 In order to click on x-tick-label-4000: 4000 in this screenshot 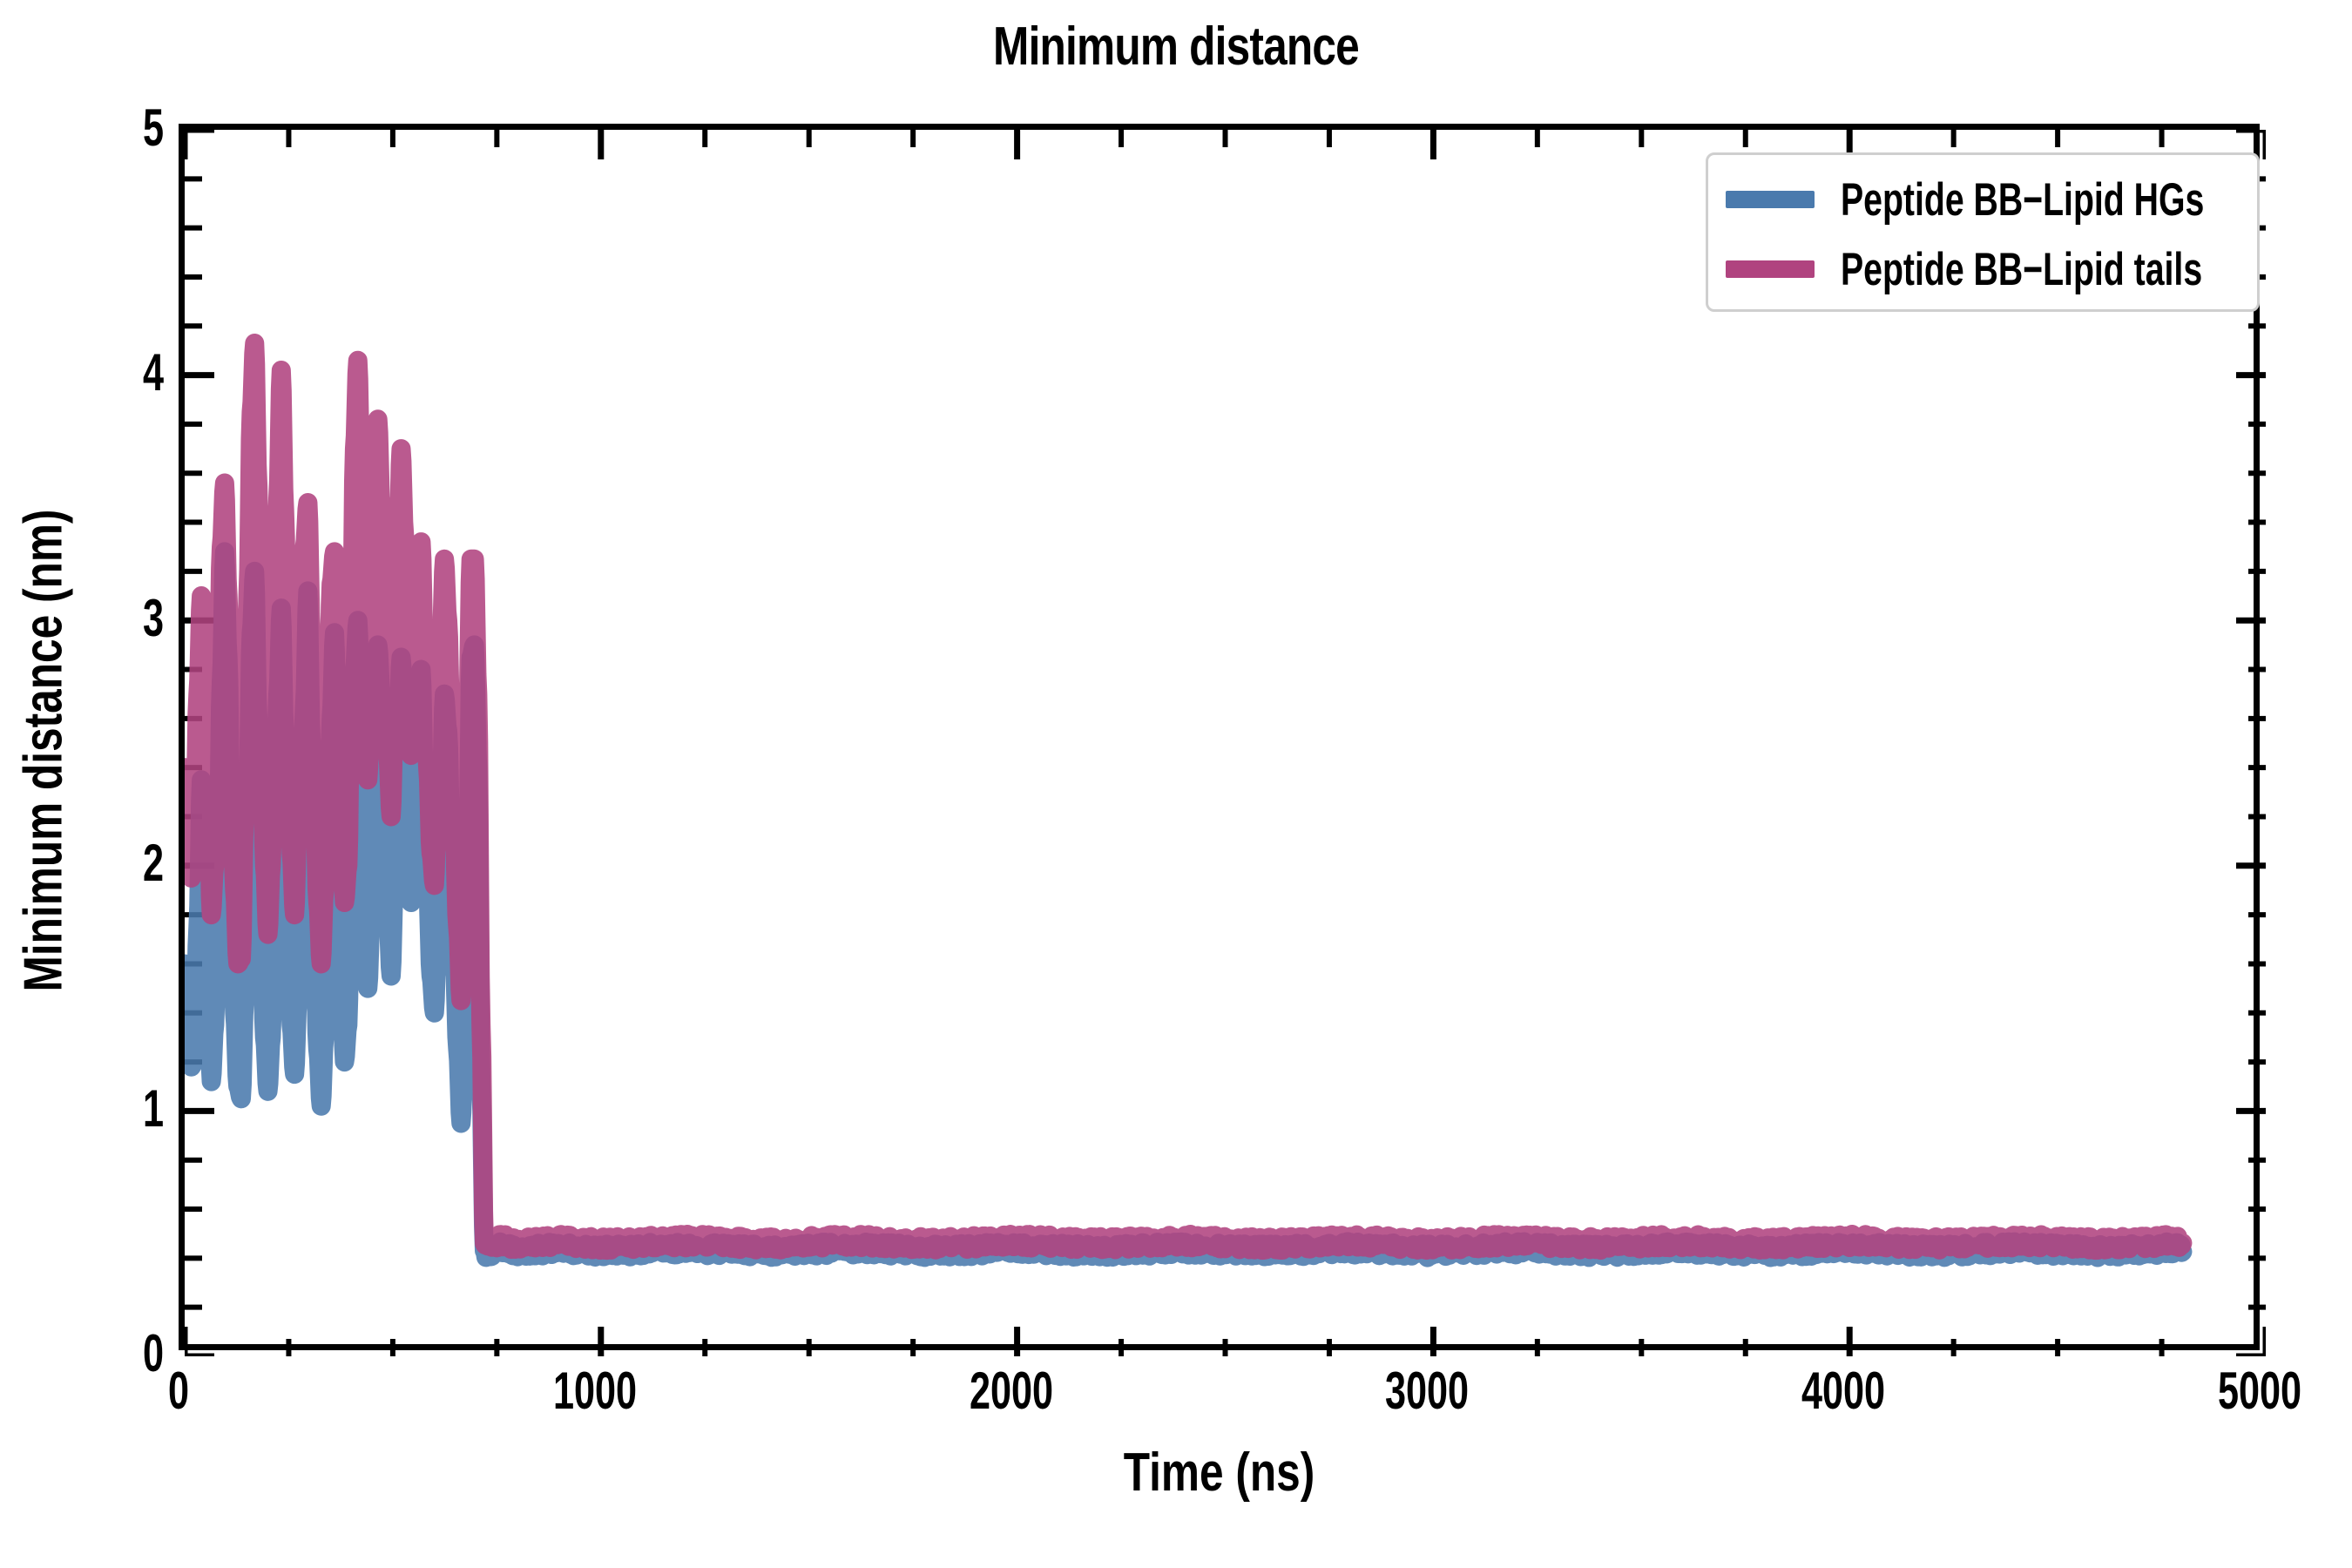, I will do `click(1843, 1391)`.